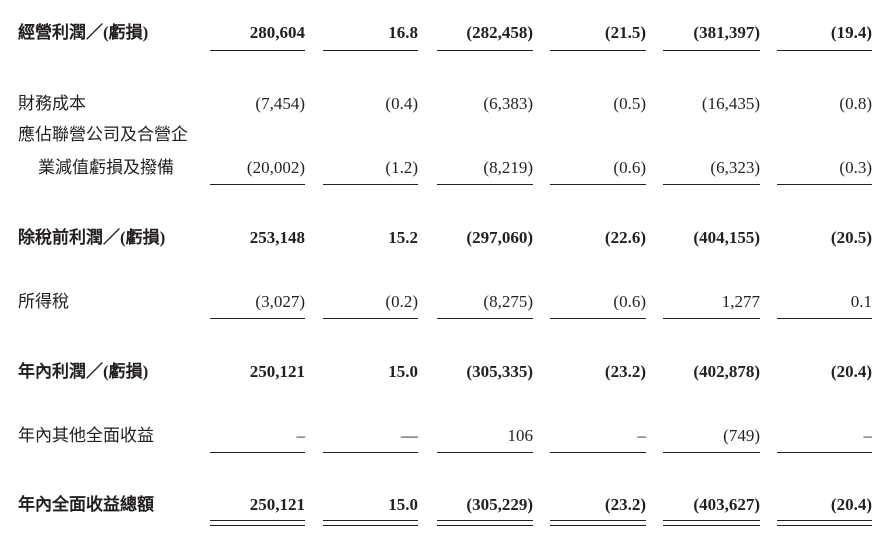 This screenshot has width=886, height=535. What do you see at coordinates (86, 435) in the screenshot?
I see `row-label: 年內其他全面收益` at bounding box center [86, 435].